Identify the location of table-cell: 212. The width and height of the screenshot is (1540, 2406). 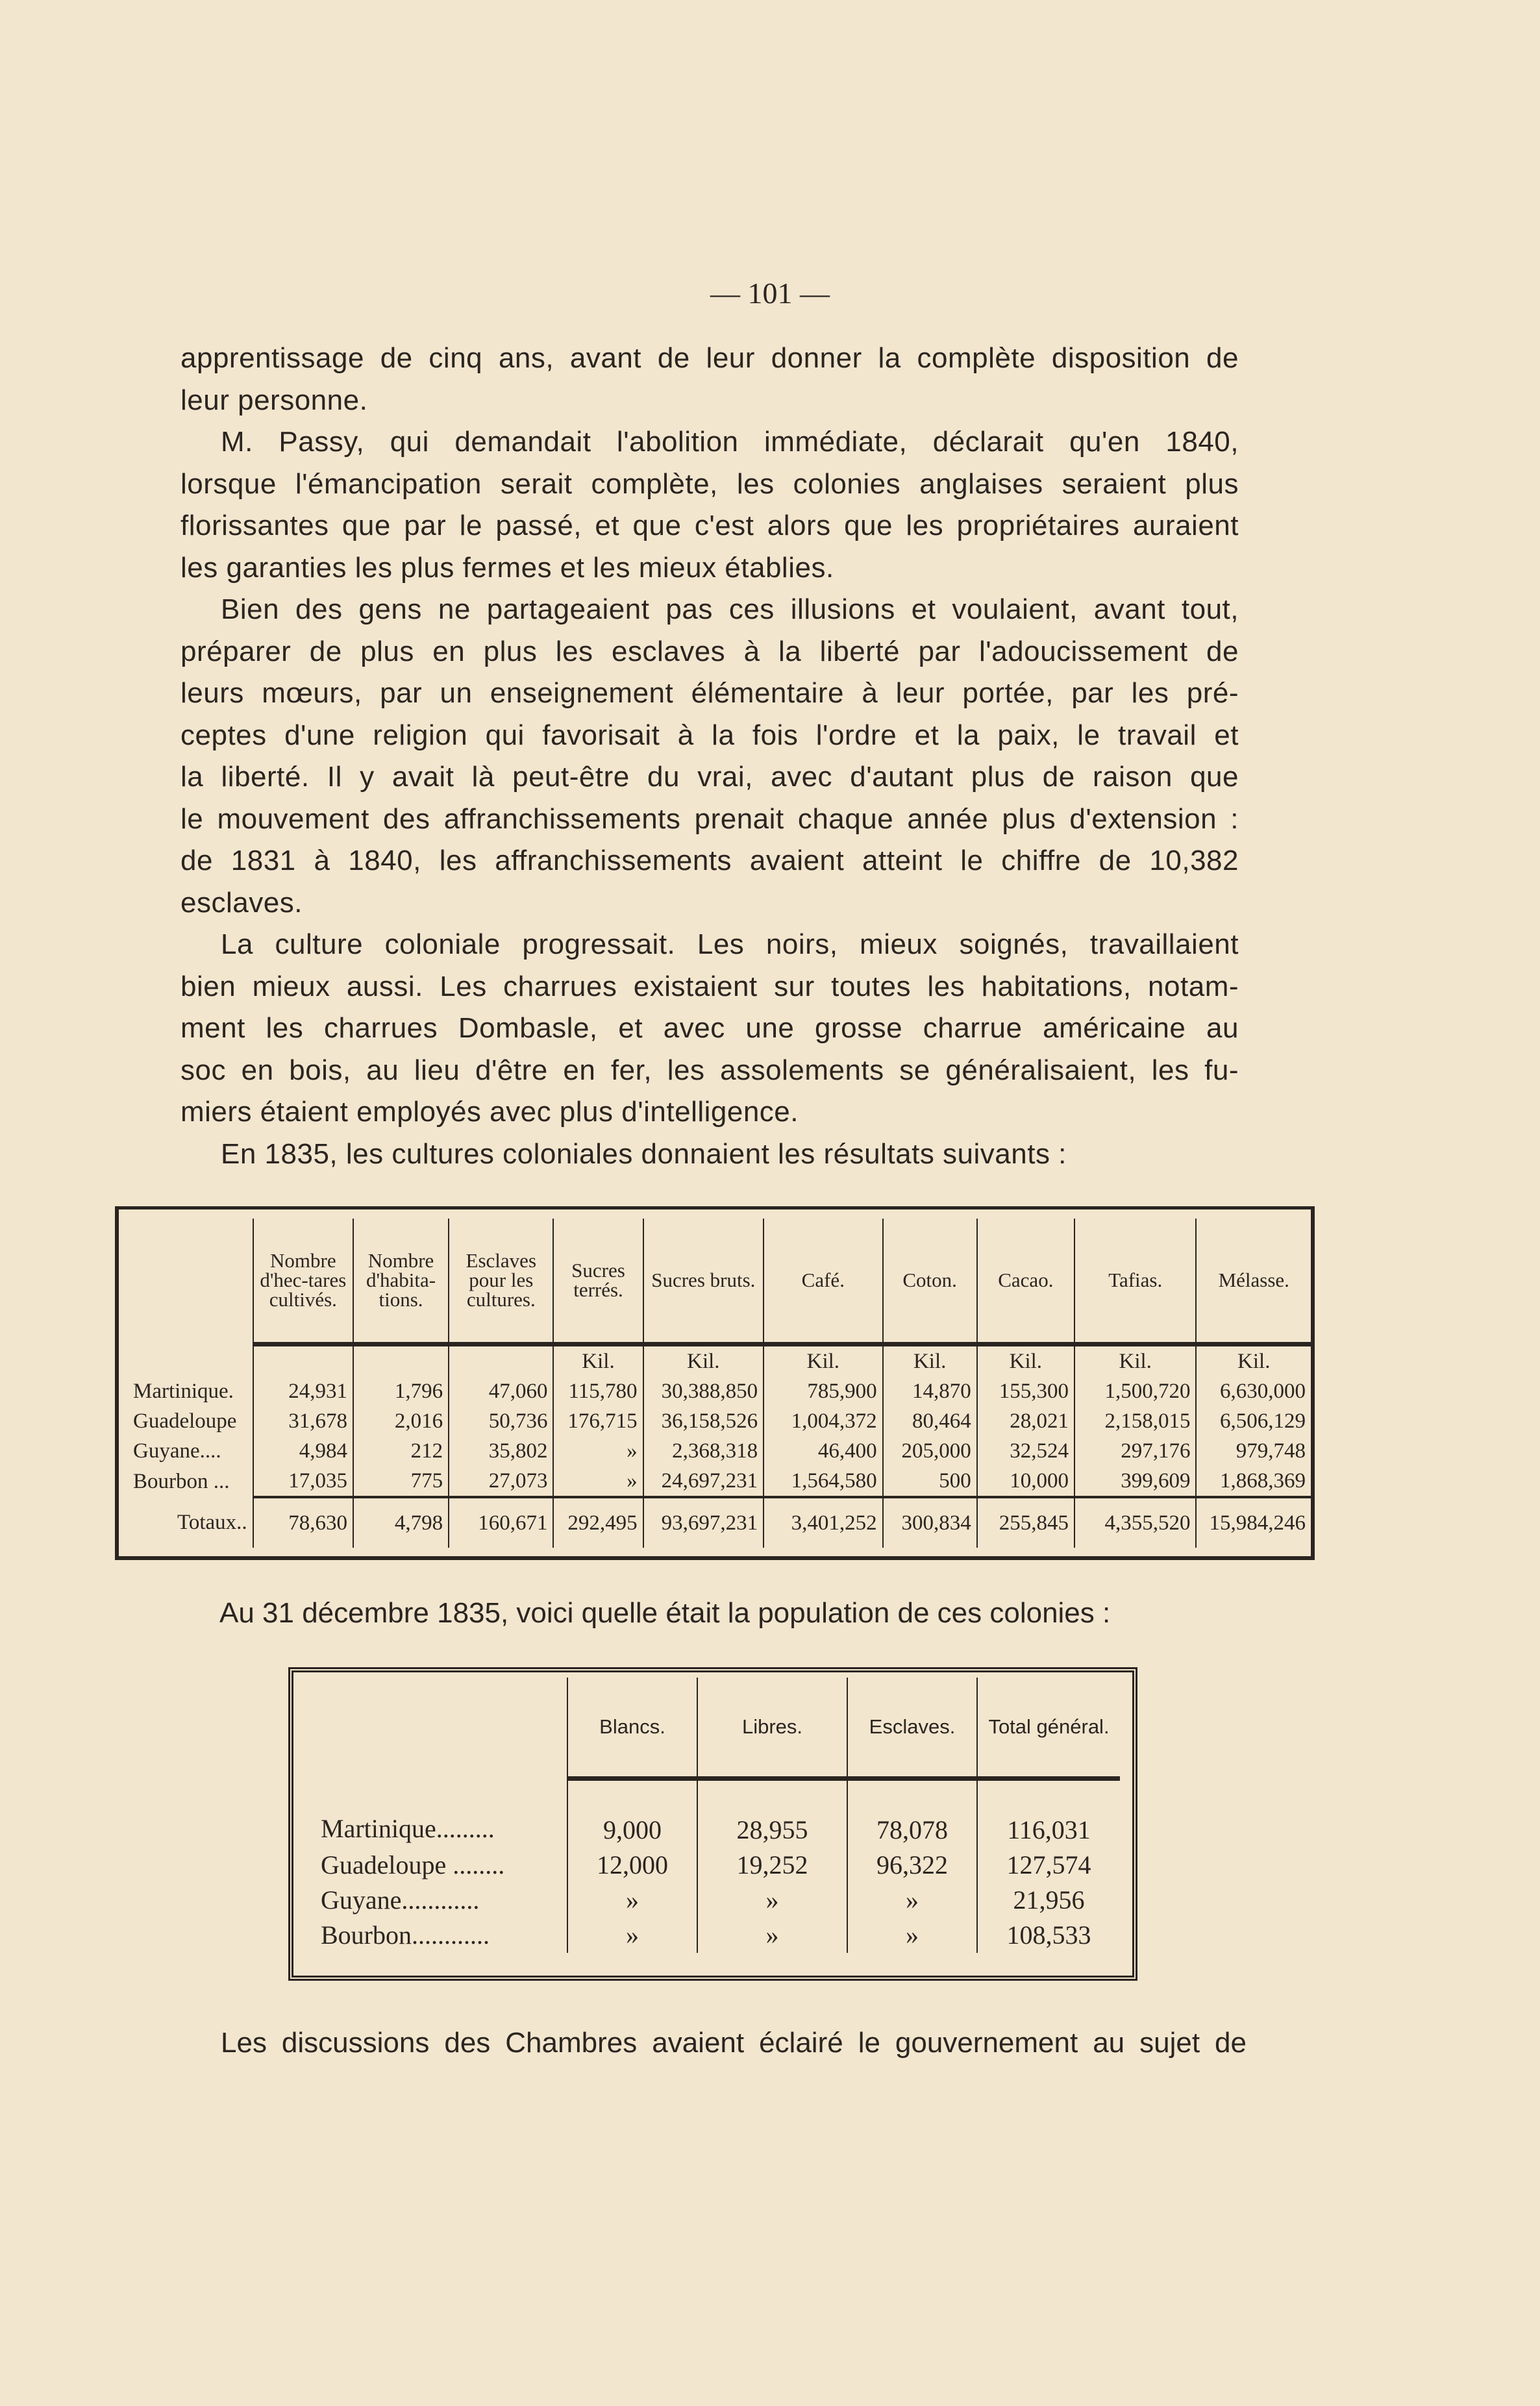
(400, 1451).